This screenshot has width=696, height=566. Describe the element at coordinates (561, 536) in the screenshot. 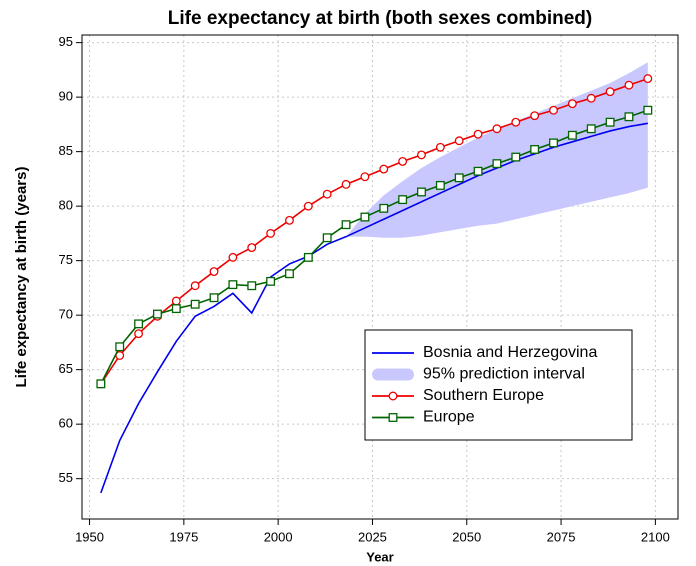

I see `x-tick-label: 2075` at that location.